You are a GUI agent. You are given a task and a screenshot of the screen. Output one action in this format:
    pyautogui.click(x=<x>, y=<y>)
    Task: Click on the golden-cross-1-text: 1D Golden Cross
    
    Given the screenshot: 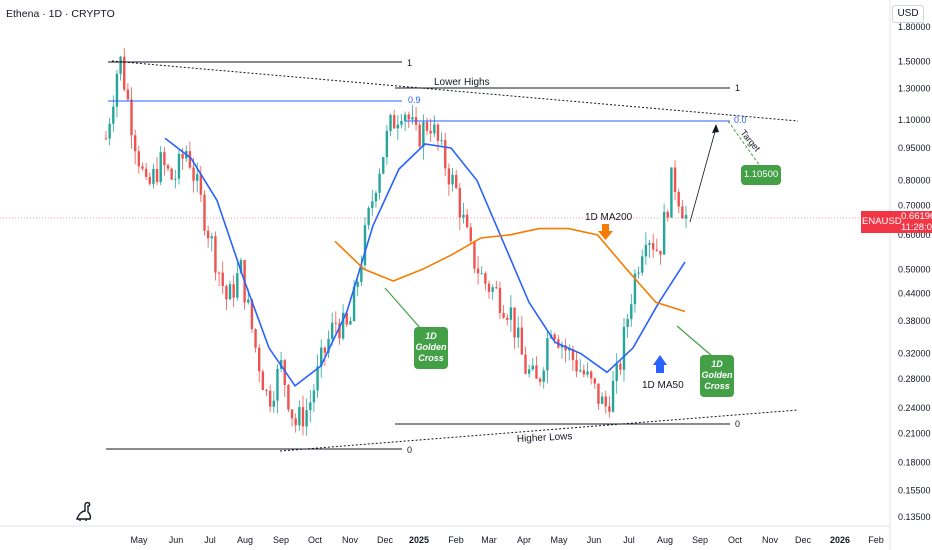 What is the action you would take?
    pyautogui.click(x=431, y=347)
    